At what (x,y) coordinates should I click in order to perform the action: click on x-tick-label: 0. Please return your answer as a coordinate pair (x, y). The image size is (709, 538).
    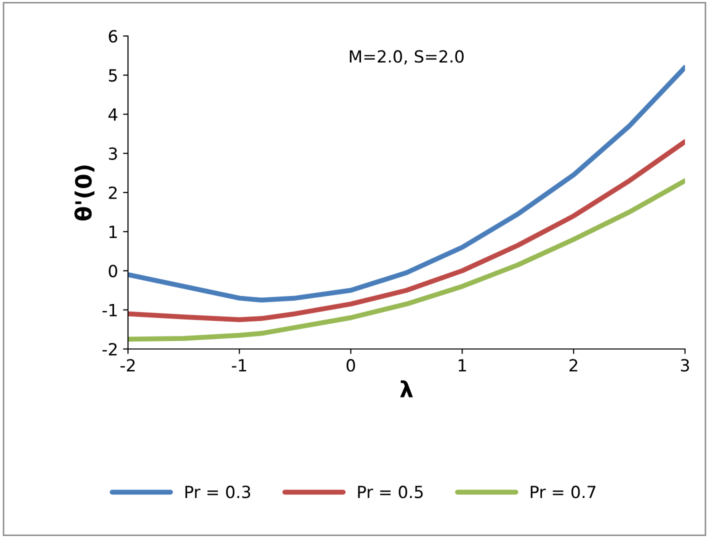
    Looking at the image, I should click on (350, 365).